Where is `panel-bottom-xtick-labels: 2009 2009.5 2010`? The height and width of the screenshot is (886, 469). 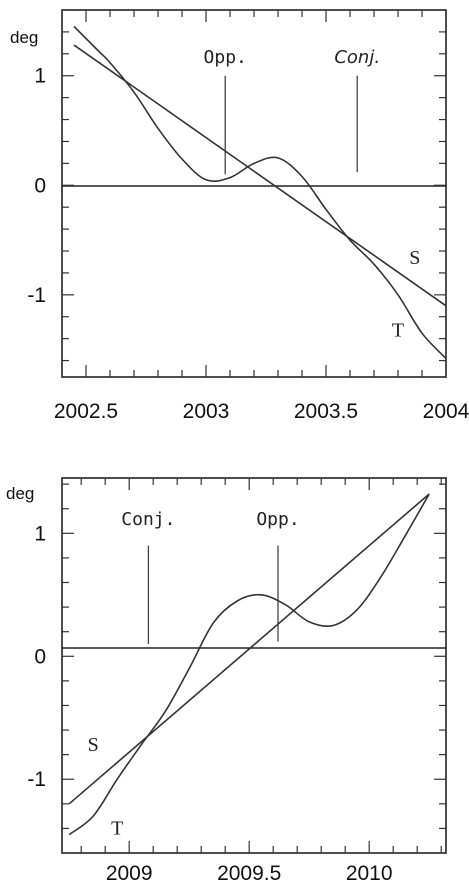 panel-bottom-xtick-labels: 2009 2009.5 2010 is located at coordinates (249, 873).